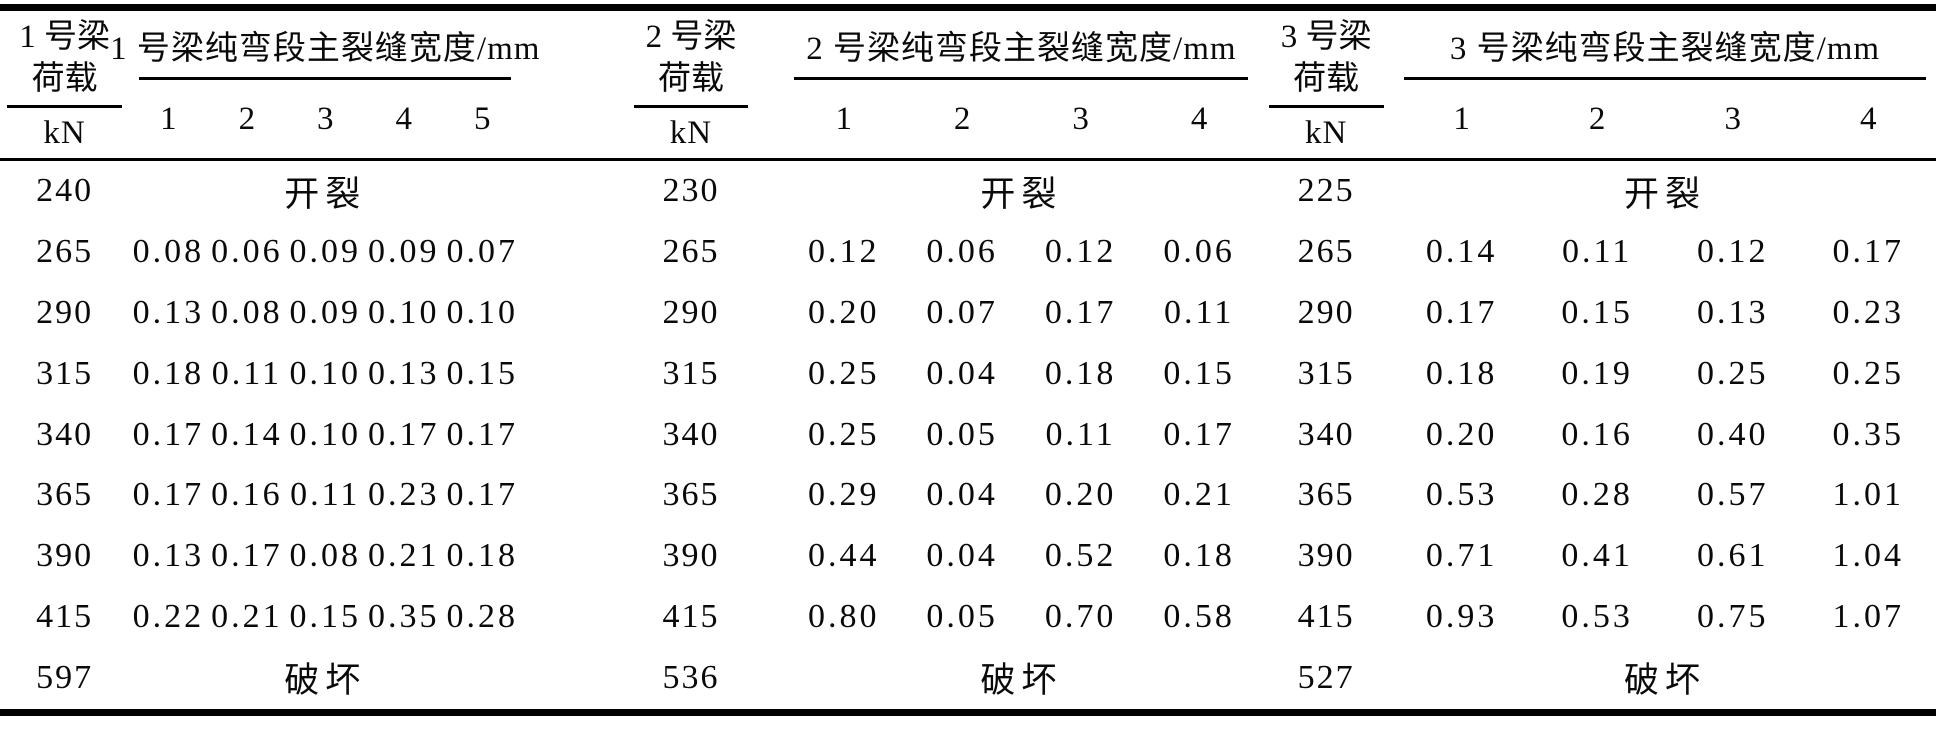  What do you see at coordinates (482, 616) in the screenshot?
I see `crack-width-value: 0.28` at bounding box center [482, 616].